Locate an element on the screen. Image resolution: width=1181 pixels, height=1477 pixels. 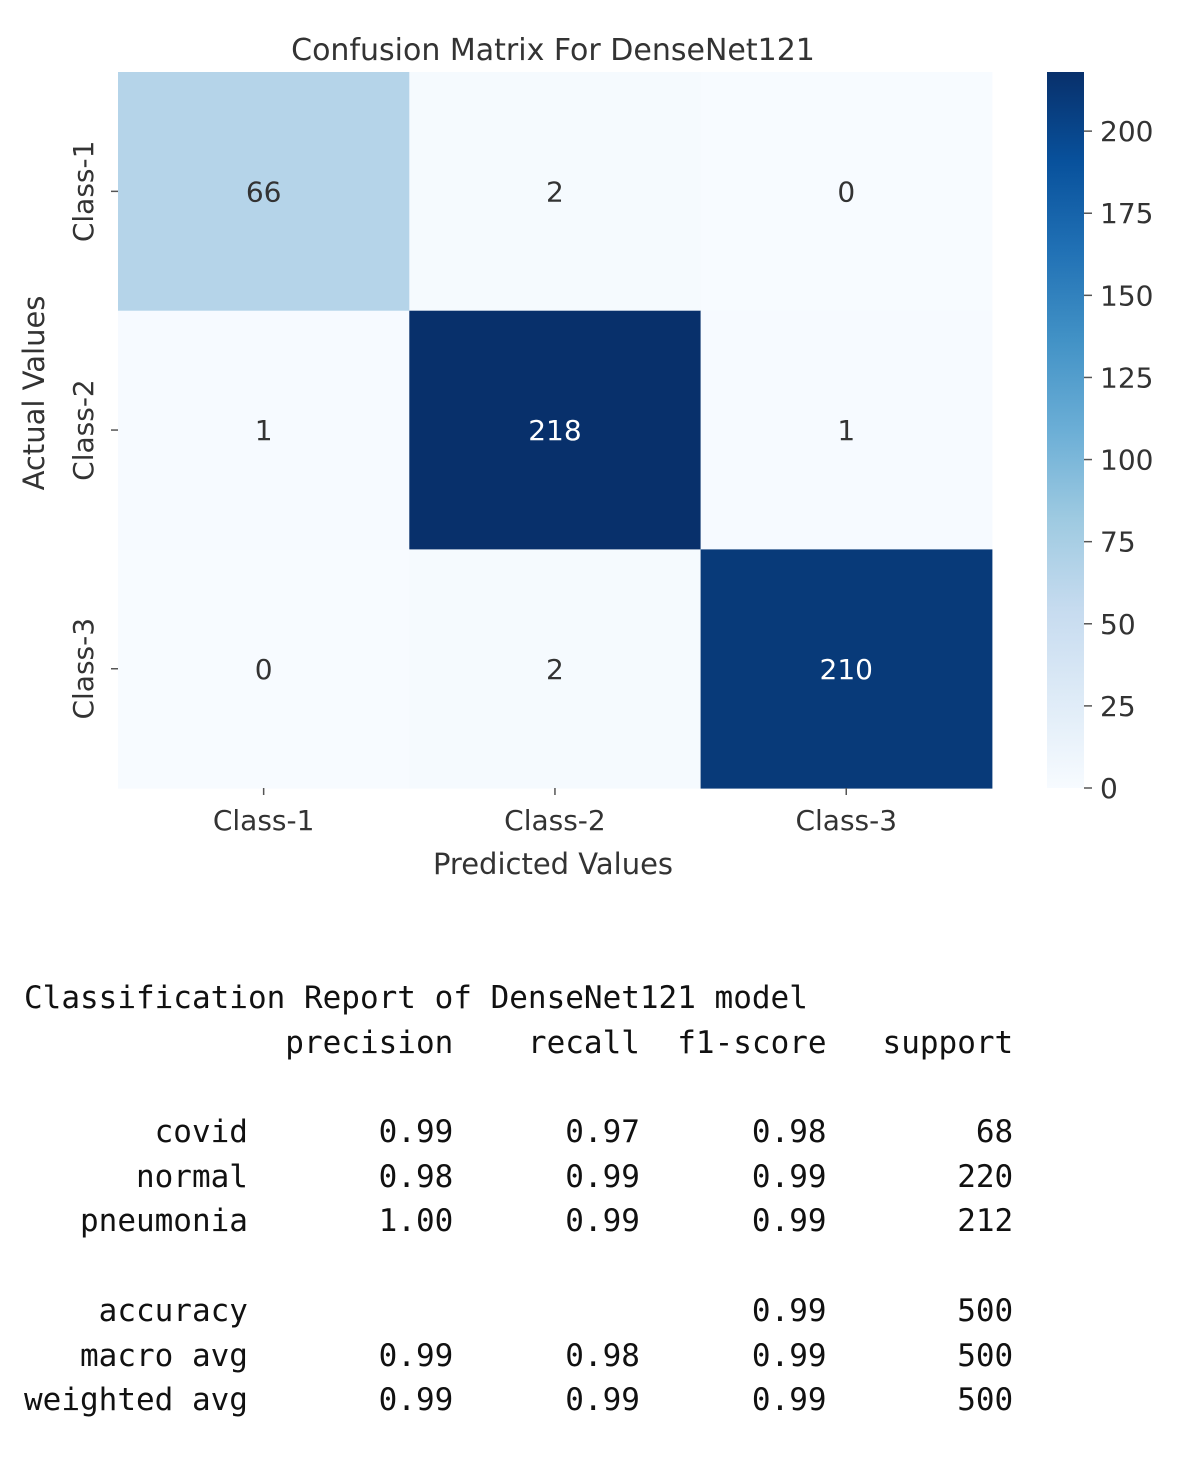
report-row-label: normal is located at coordinates (136, 1176).